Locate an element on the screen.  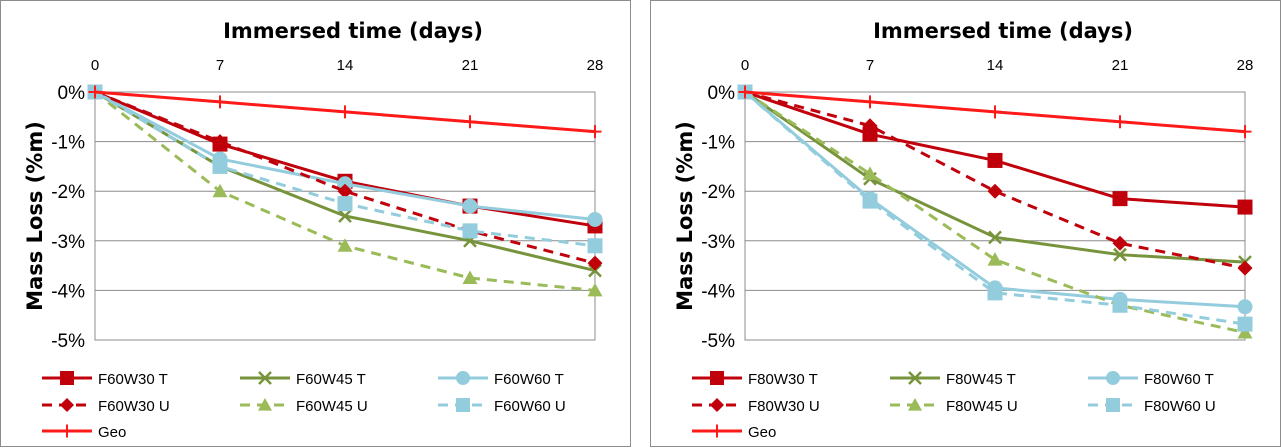
legend-label: F80W30 U is located at coordinates (784, 406).